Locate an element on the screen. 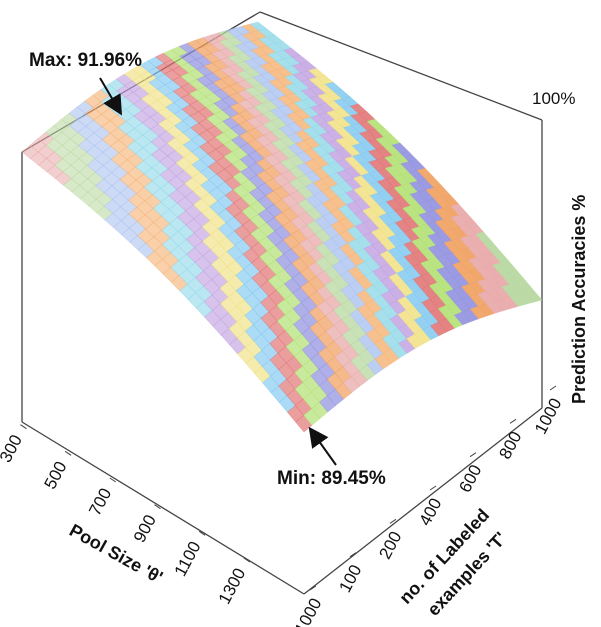 The height and width of the screenshot is (627, 601). max-annotation: Max: 91.96% is located at coordinates (85, 60).